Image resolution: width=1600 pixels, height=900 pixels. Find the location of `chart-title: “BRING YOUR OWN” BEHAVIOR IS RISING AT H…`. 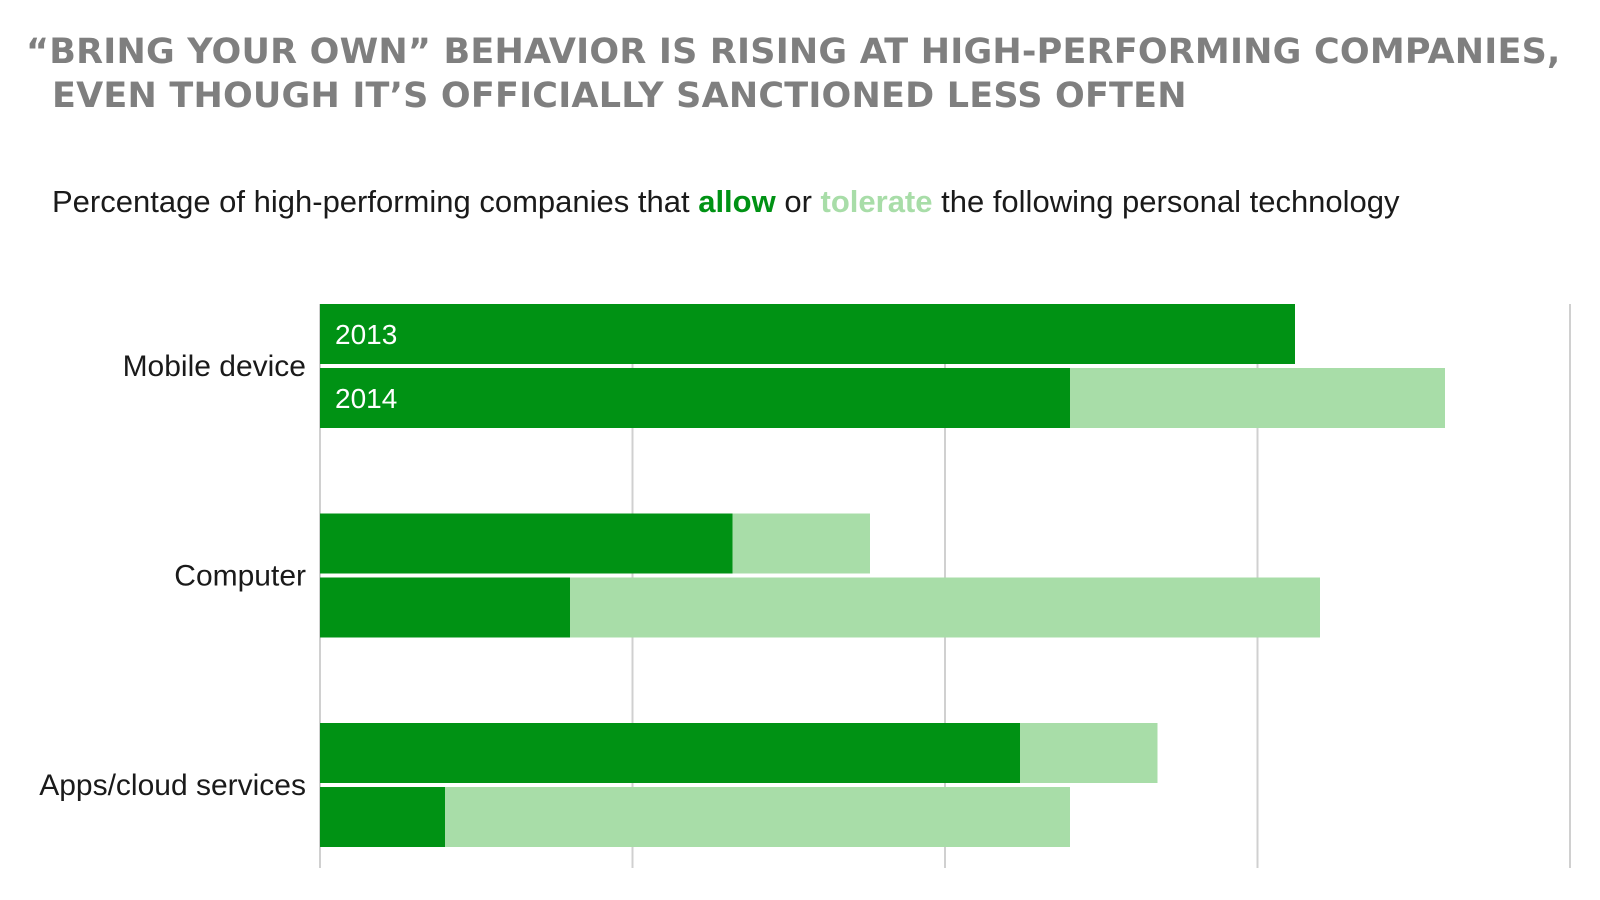

chart-title: “BRING YOUR OWN” BEHAVIOR IS RISING AT H… is located at coordinates (796, 74).